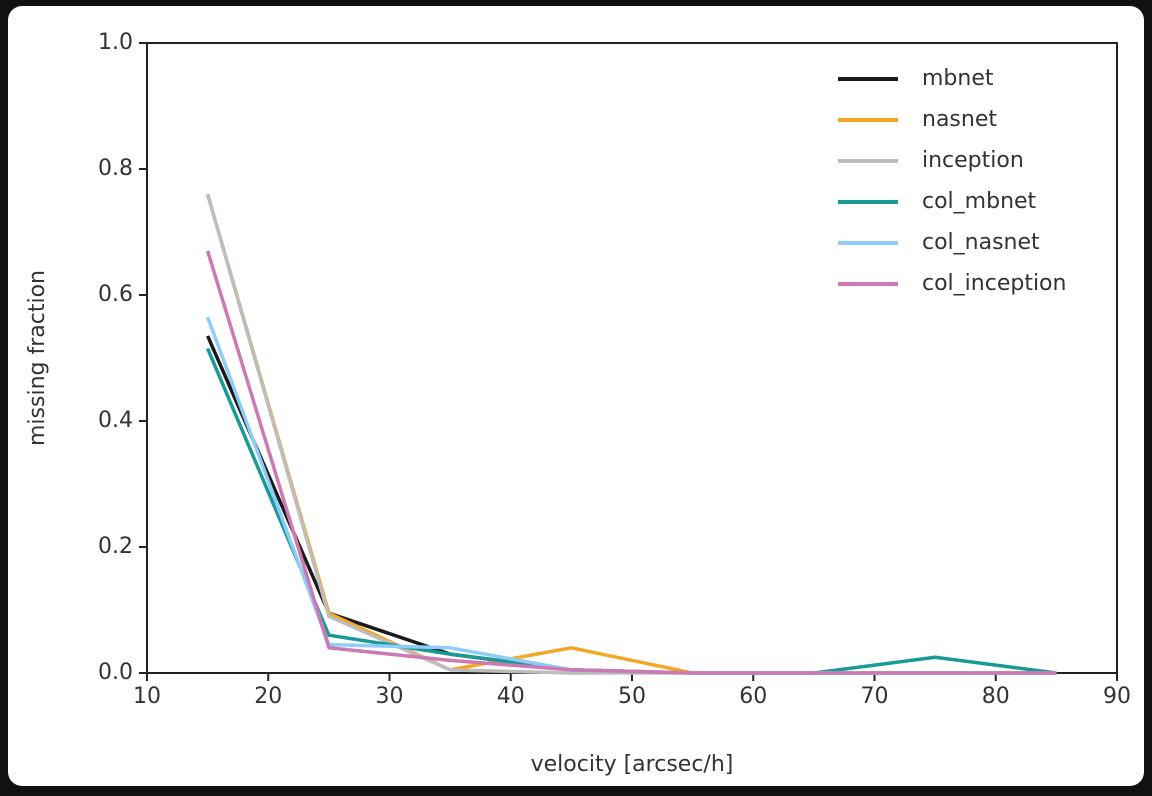 This screenshot has height=796, width=1152. Describe the element at coordinates (115, 168) in the screenshot. I see `y-tick-label: 0.8` at that location.